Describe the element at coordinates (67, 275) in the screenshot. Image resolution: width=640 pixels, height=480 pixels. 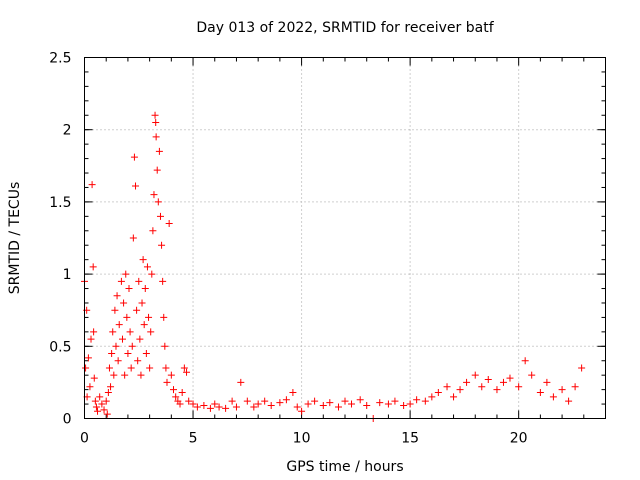
I see `y-tick-label: 1` at that location.